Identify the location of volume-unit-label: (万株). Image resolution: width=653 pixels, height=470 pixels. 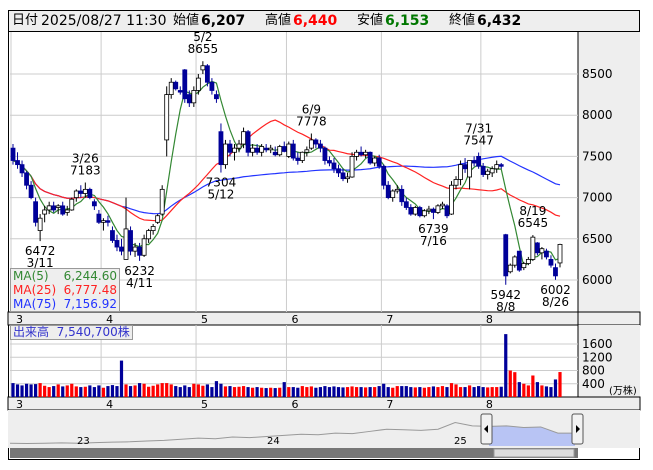
(623, 390).